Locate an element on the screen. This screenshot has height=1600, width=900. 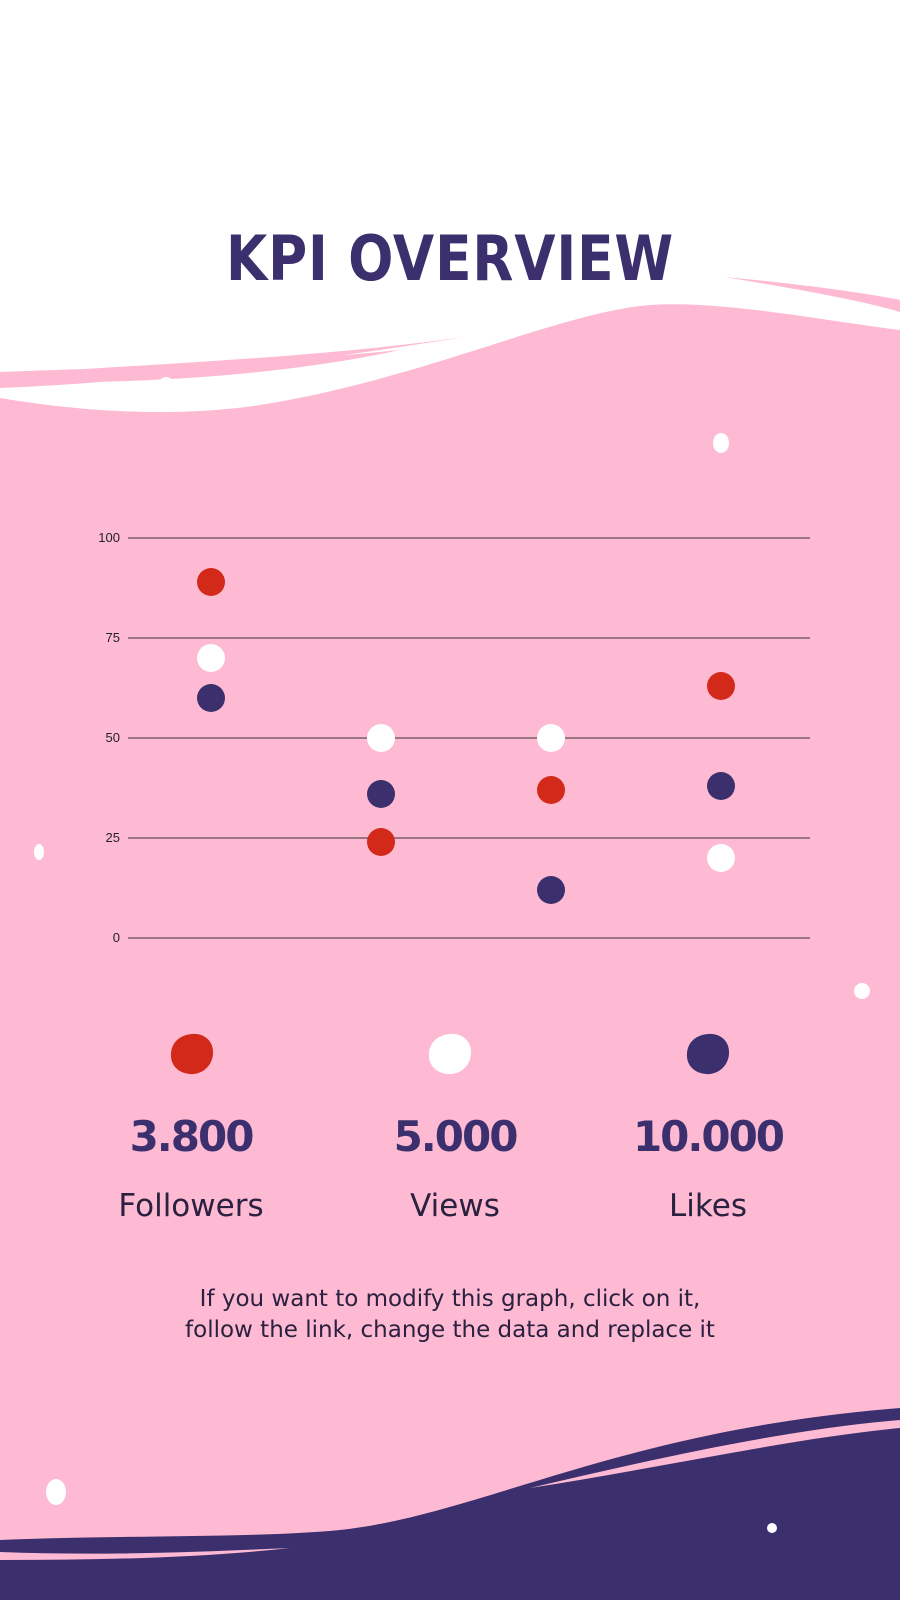
kpi-value-views: 5.000 is located at coordinates (456, 1136).